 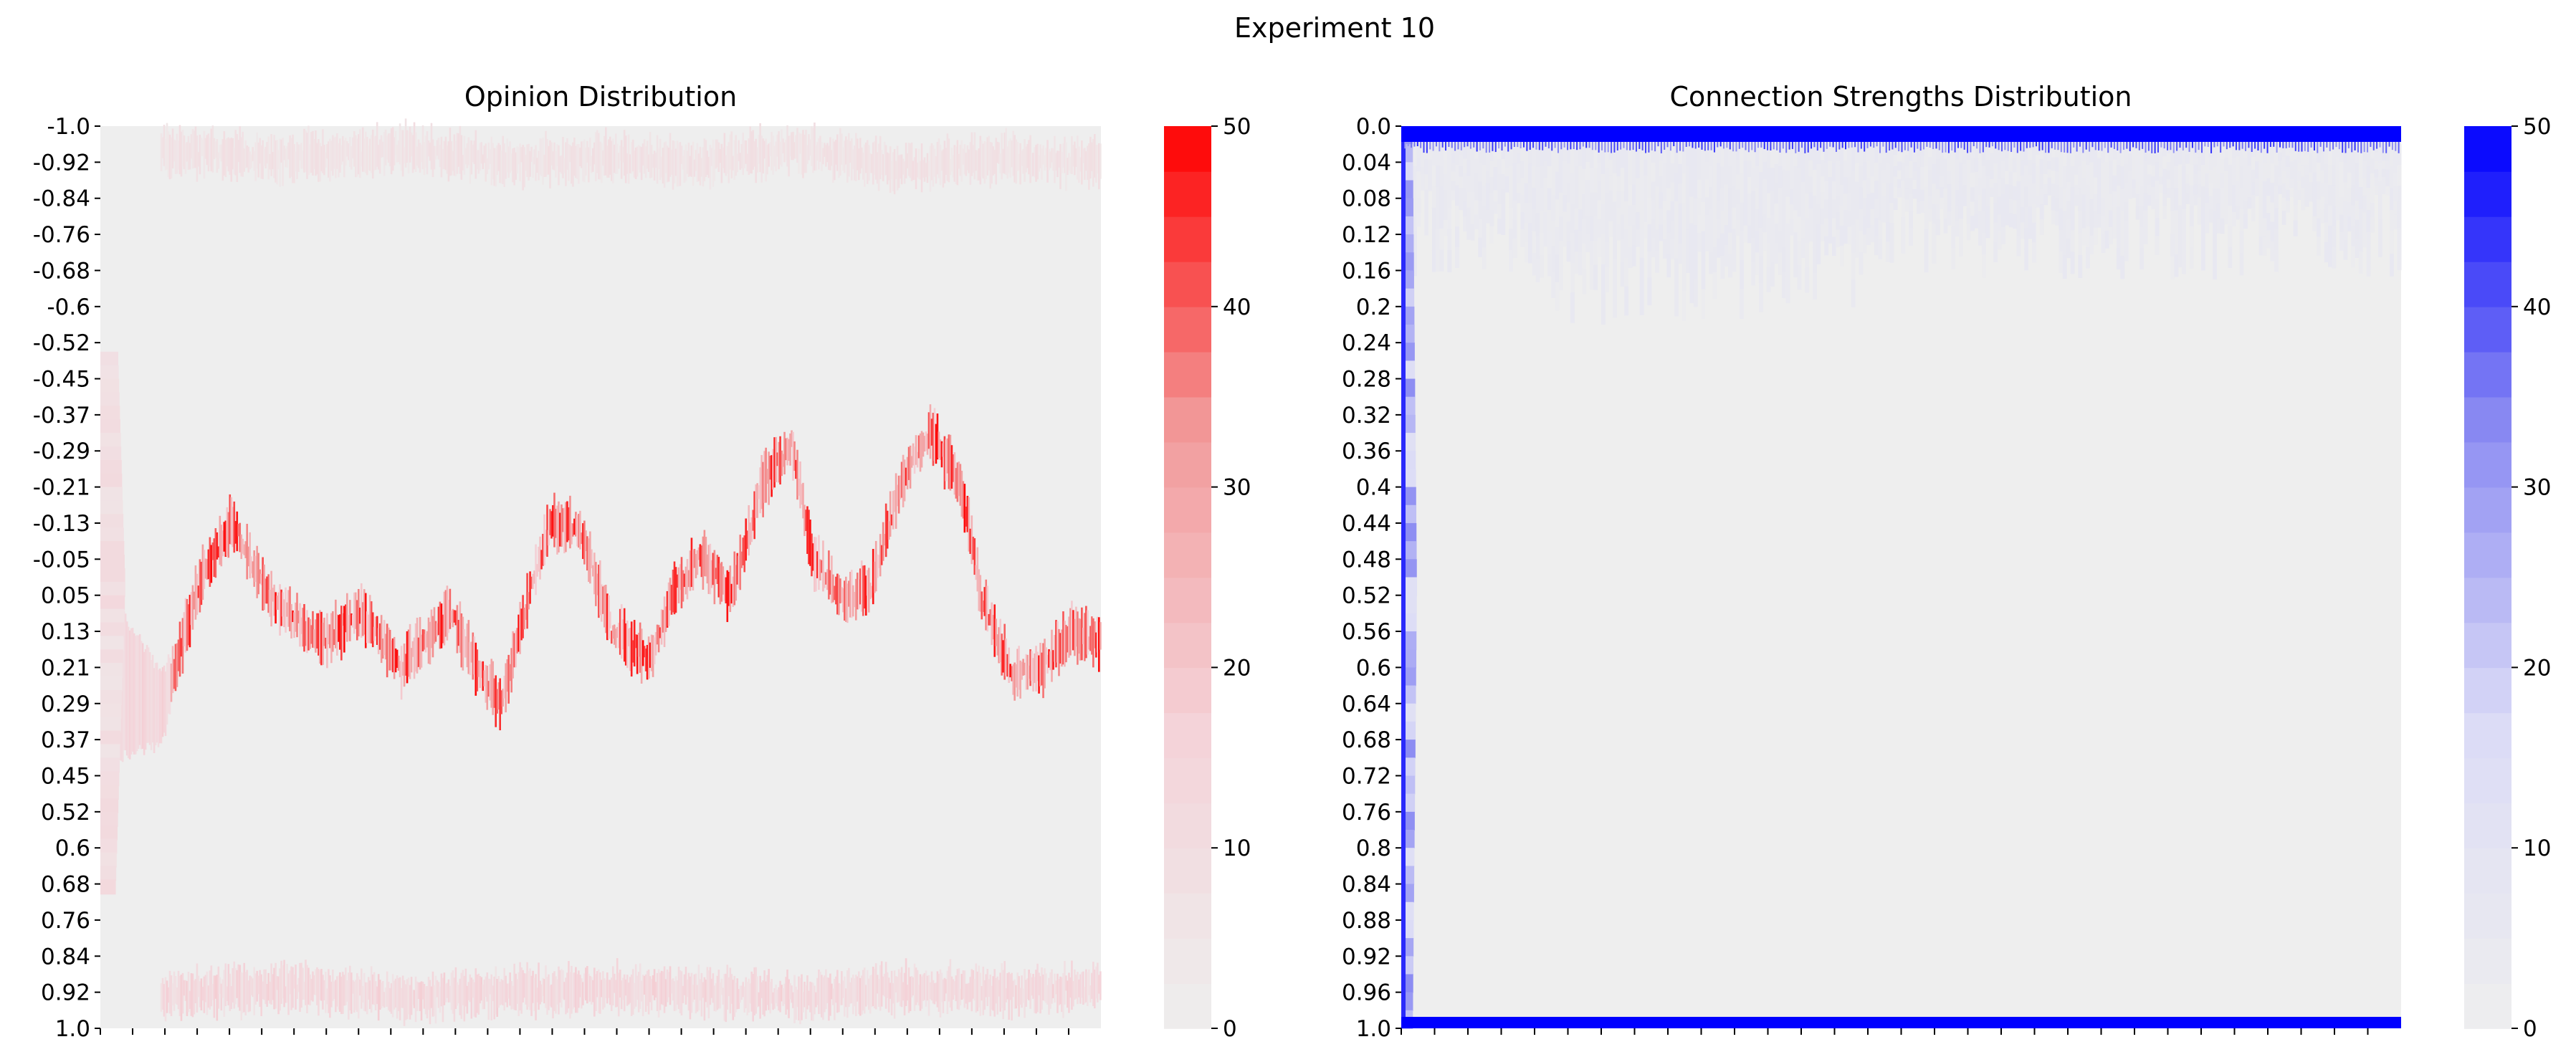 What do you see at coordinates (1373, 307) in the screenshot?
I see `y-tick-label: 0.2` at bounding box center [1373, 307].